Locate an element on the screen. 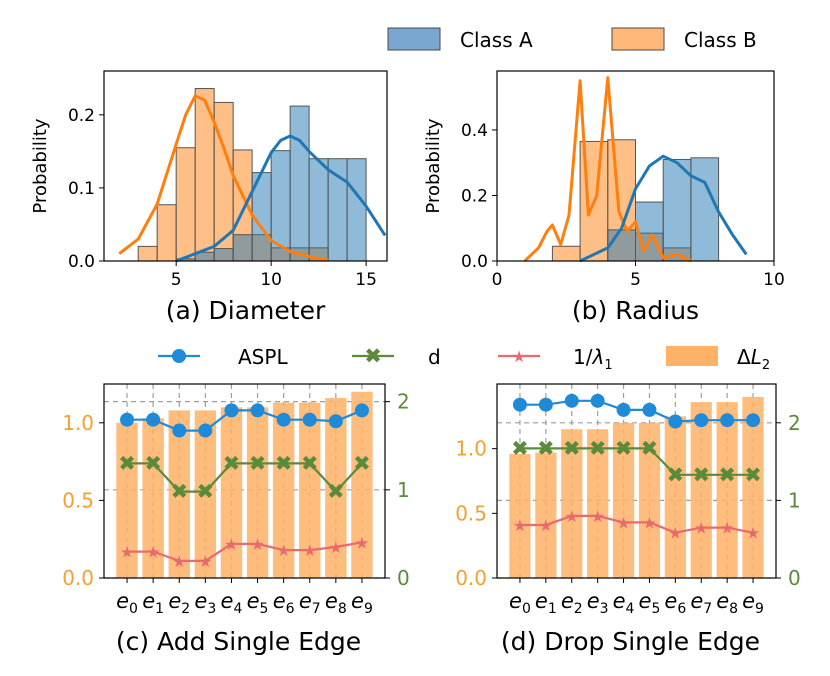  left-y-tick-label: 0.5 is located at coordinates (78, 500).